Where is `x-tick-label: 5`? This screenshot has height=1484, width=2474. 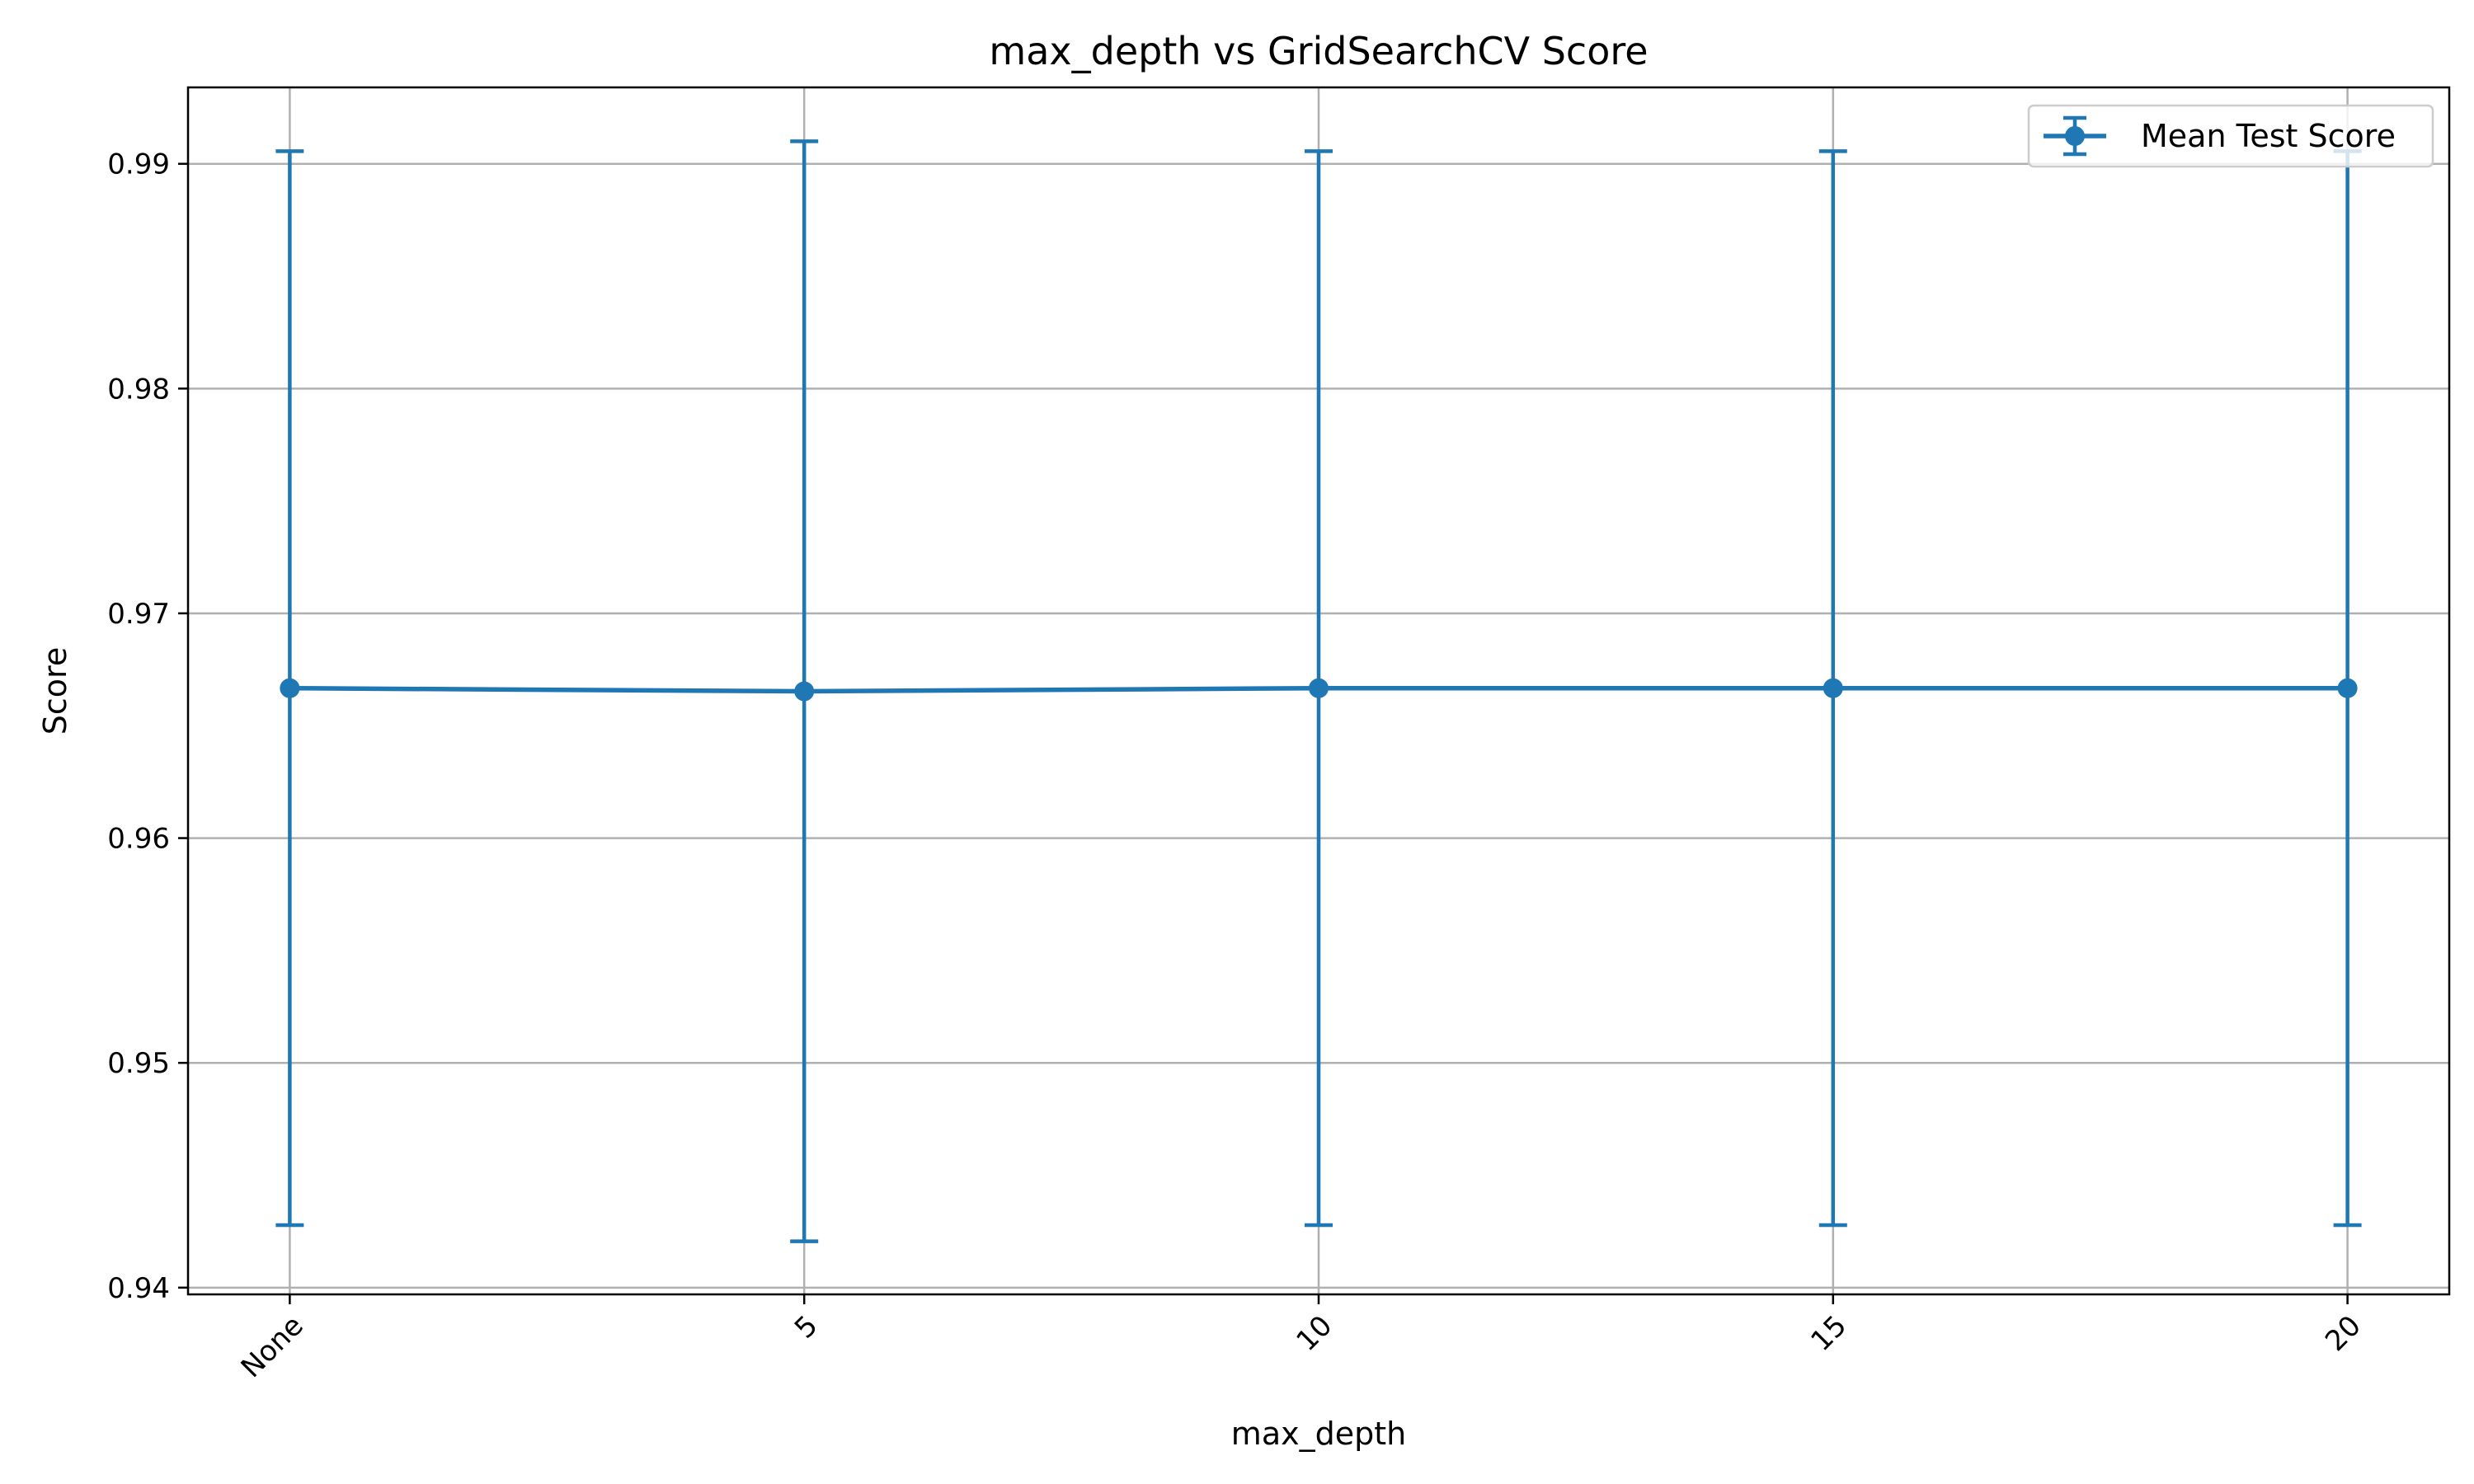 x-tick-label: 5 is located at coordinates (806, 1327).